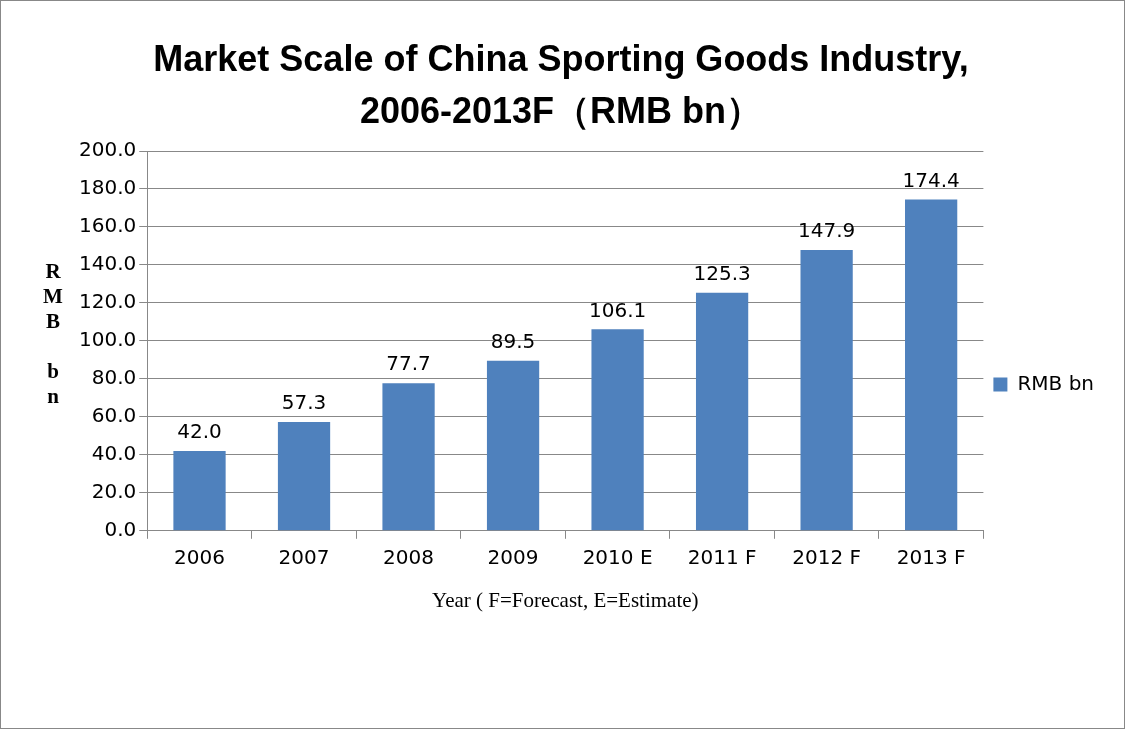 The width and height of the screenshot is (1125, 729). I want to click on y-tick-label: 60.0, so click(114, 415).